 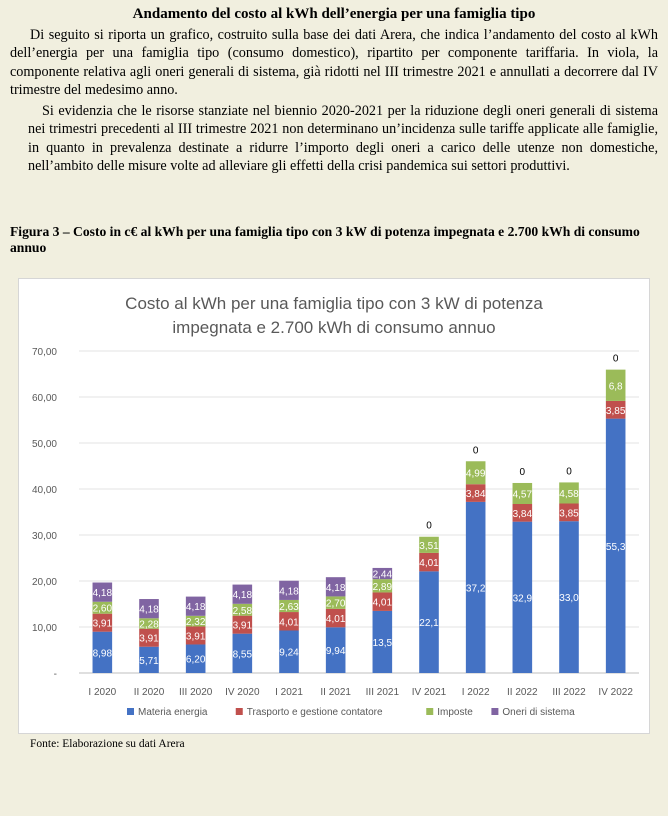 I want to click on data-label: 33,0, so click(x=569, y=598).